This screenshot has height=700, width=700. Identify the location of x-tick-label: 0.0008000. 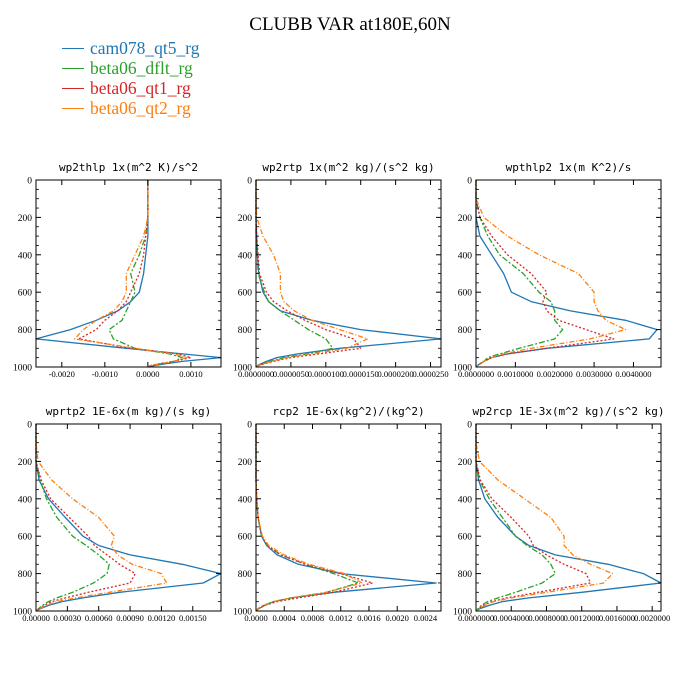
(546, 618).